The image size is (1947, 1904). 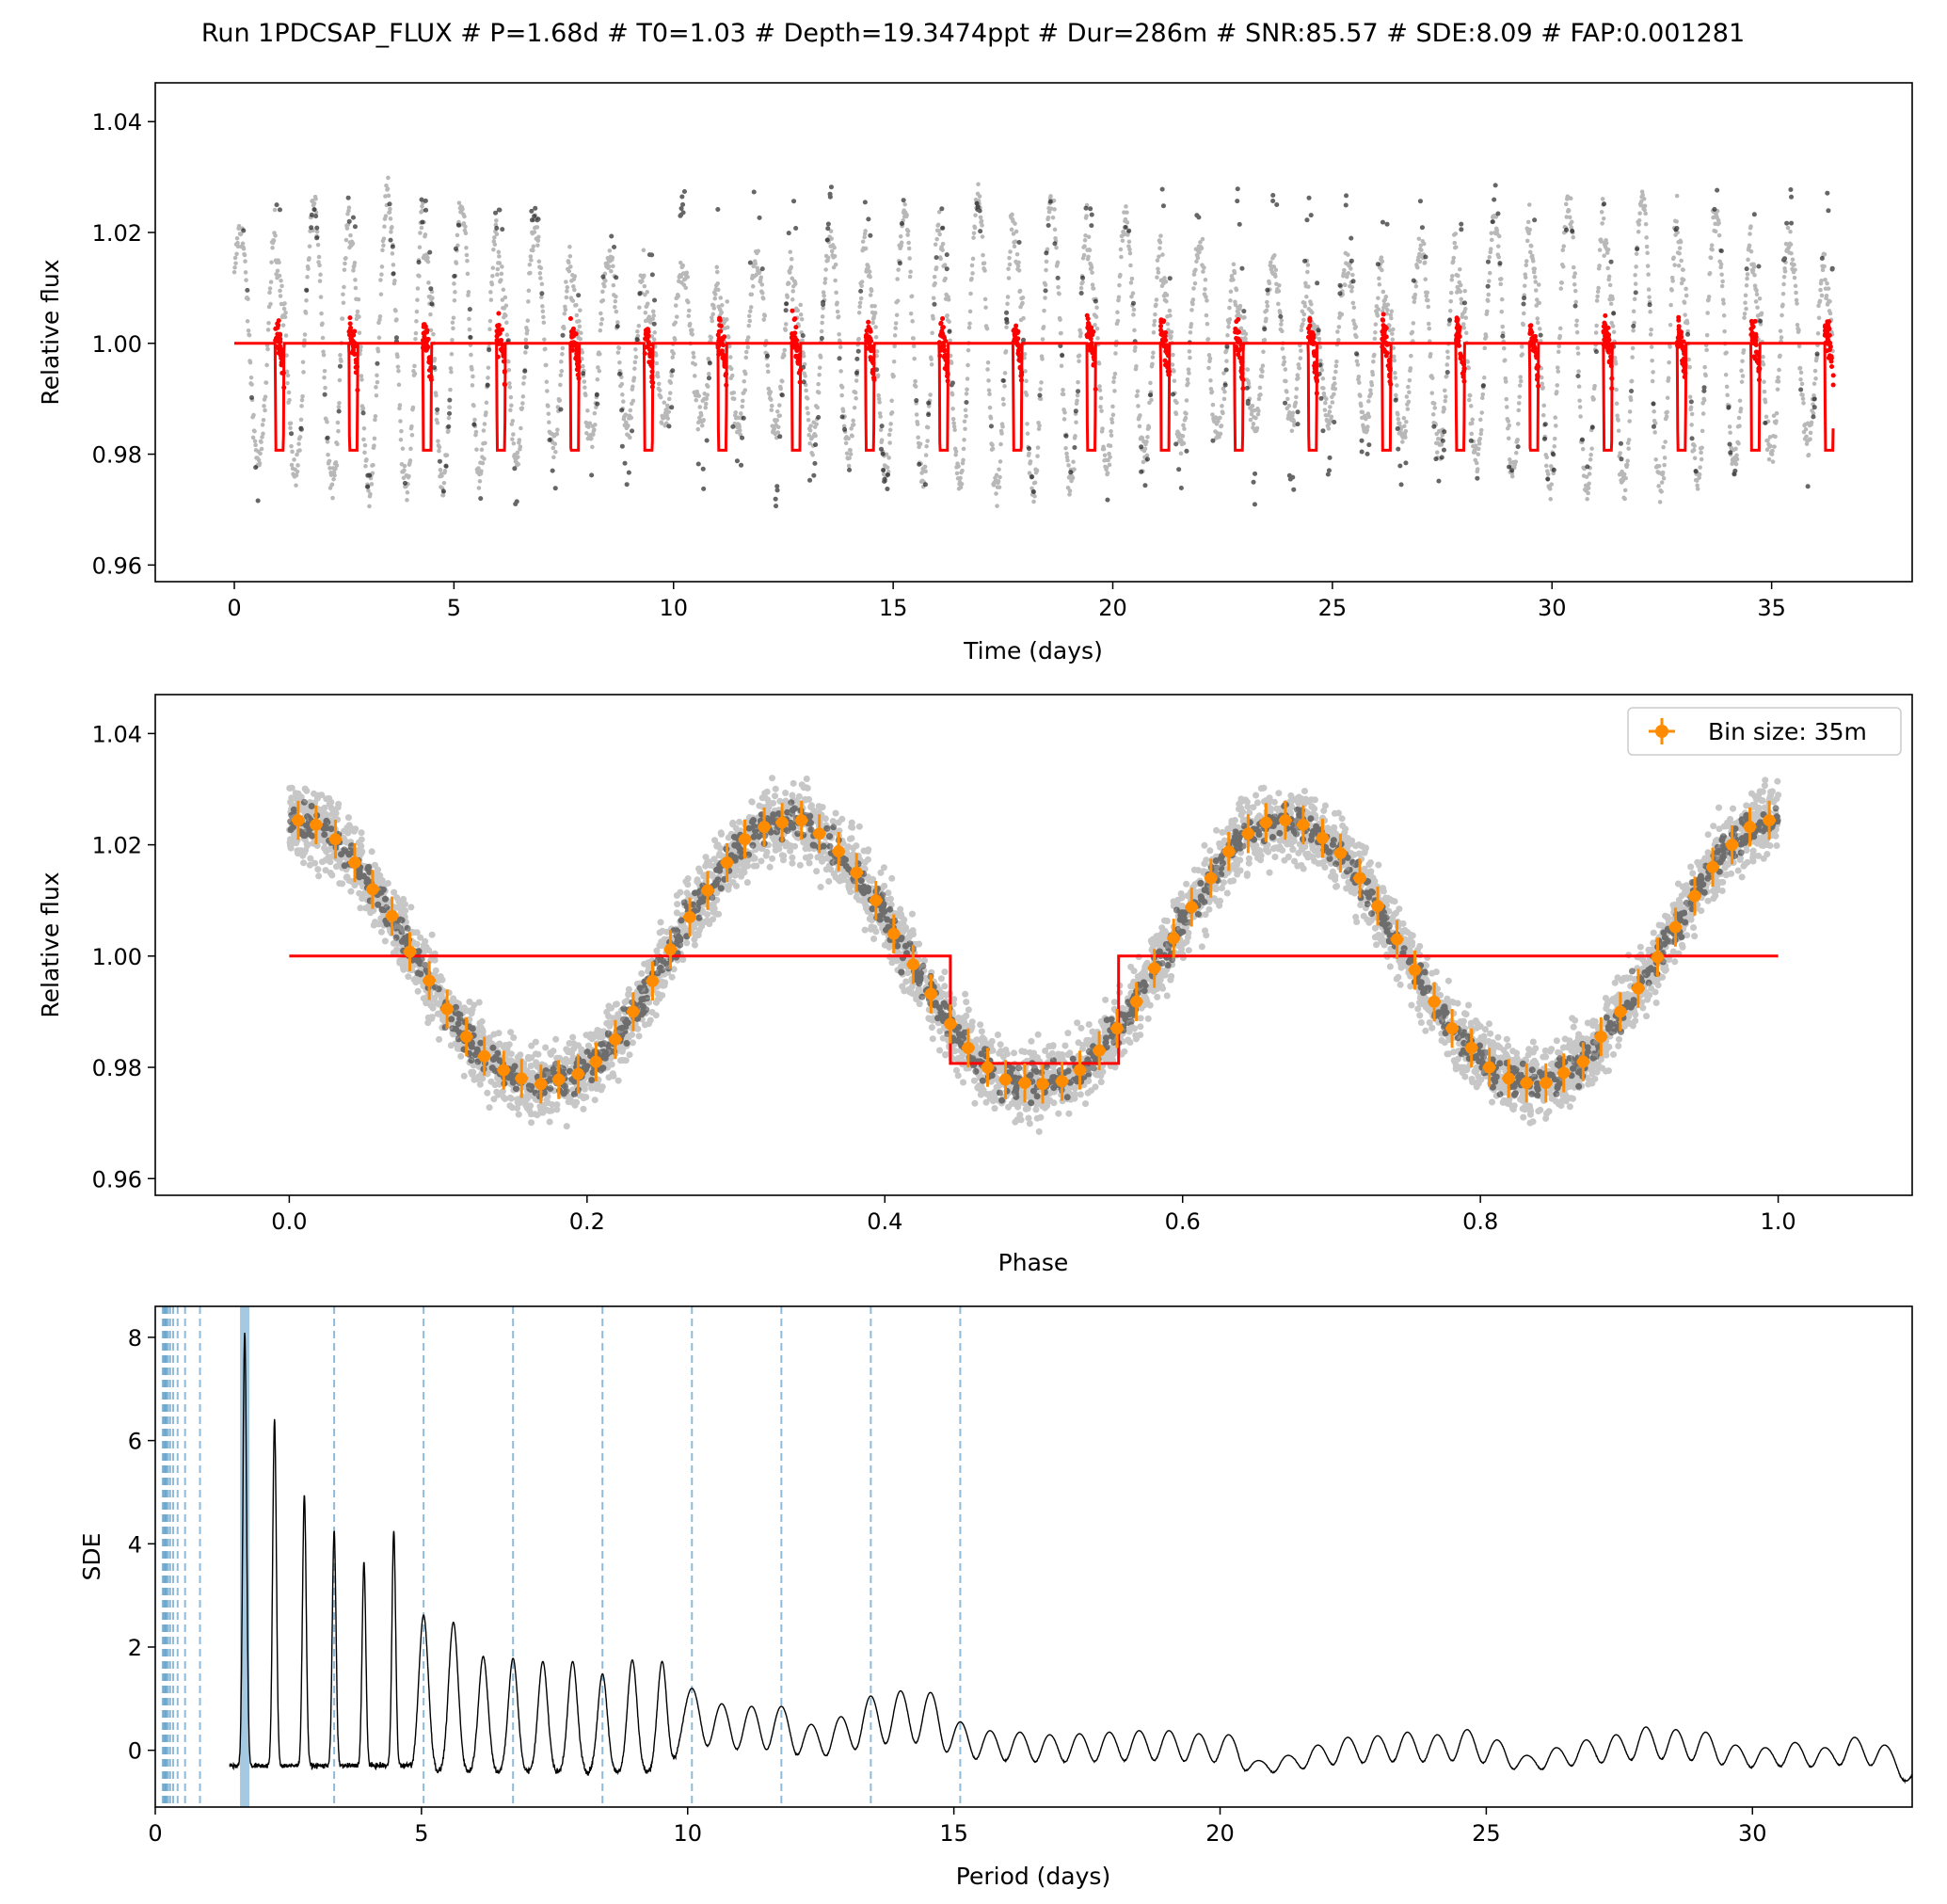 I want to click on phase-folded-y-ticks: 0.96 0.98 1.00 1.02 1.04, so click(x=124, y=956).